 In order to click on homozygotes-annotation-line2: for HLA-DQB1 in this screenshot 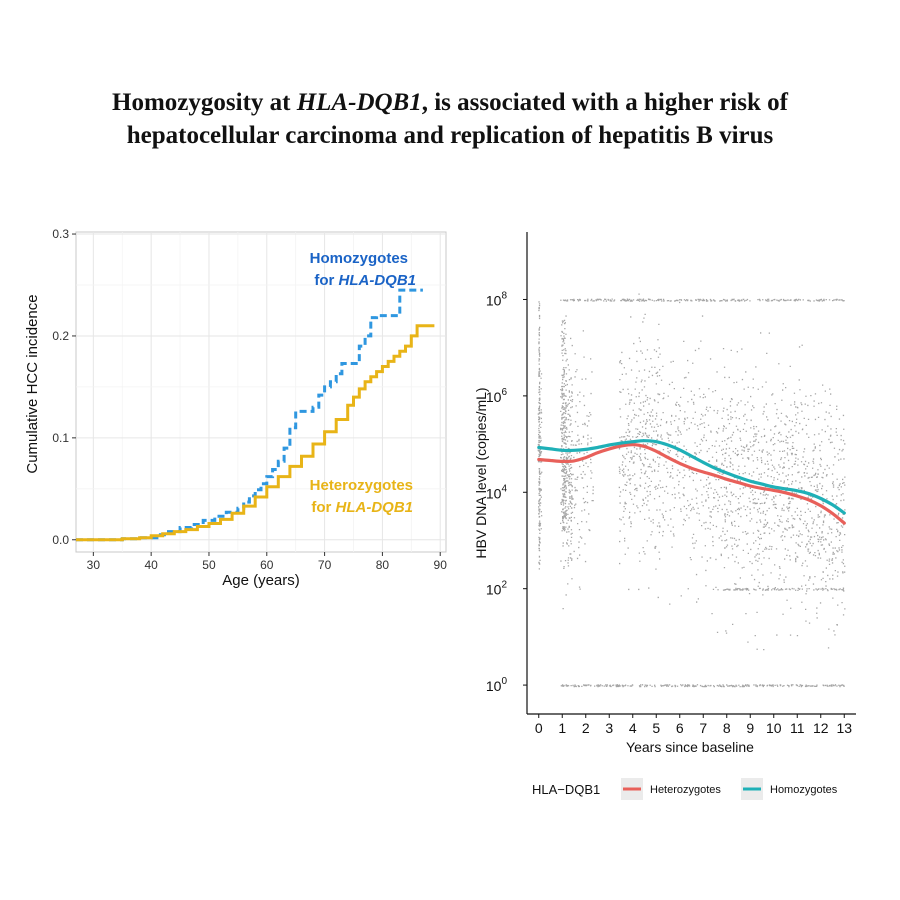, I will do `click(365, 280)`.